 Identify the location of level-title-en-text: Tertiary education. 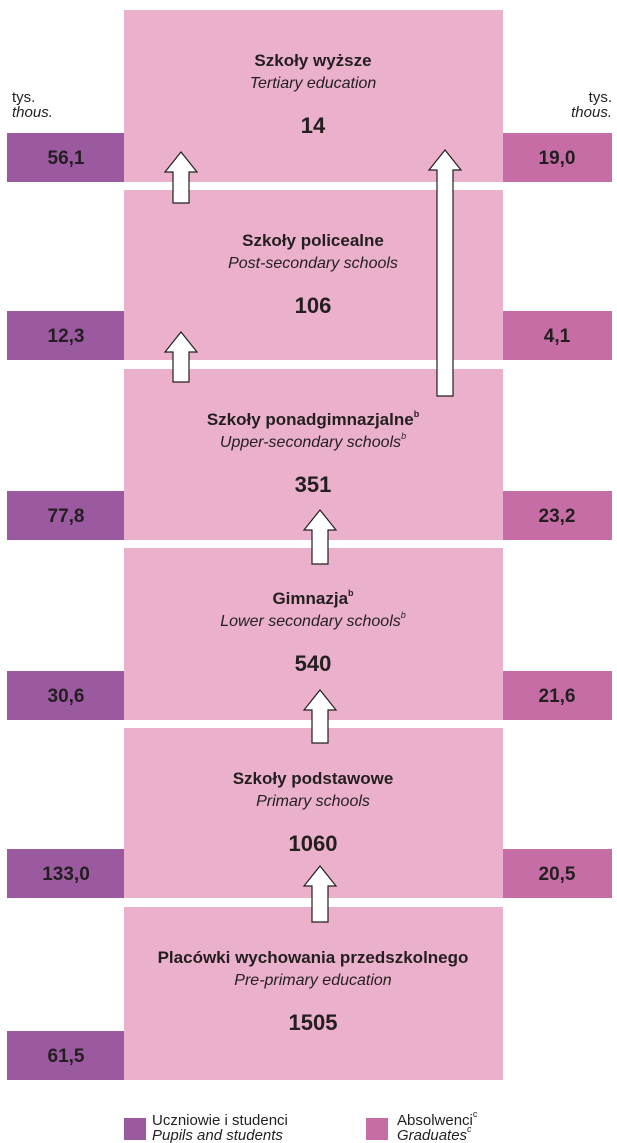
(313, 83).